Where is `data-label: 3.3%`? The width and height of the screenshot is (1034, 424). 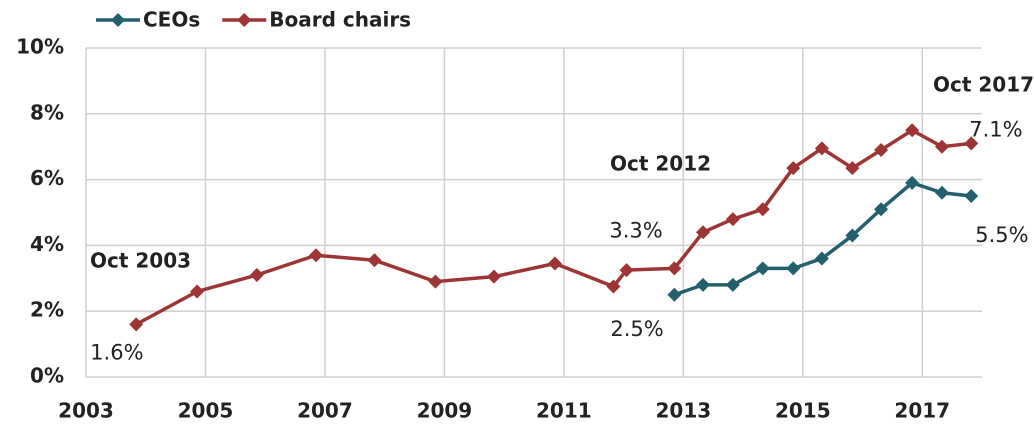
data-label: 3.3% is located at coordinates (635, 230).